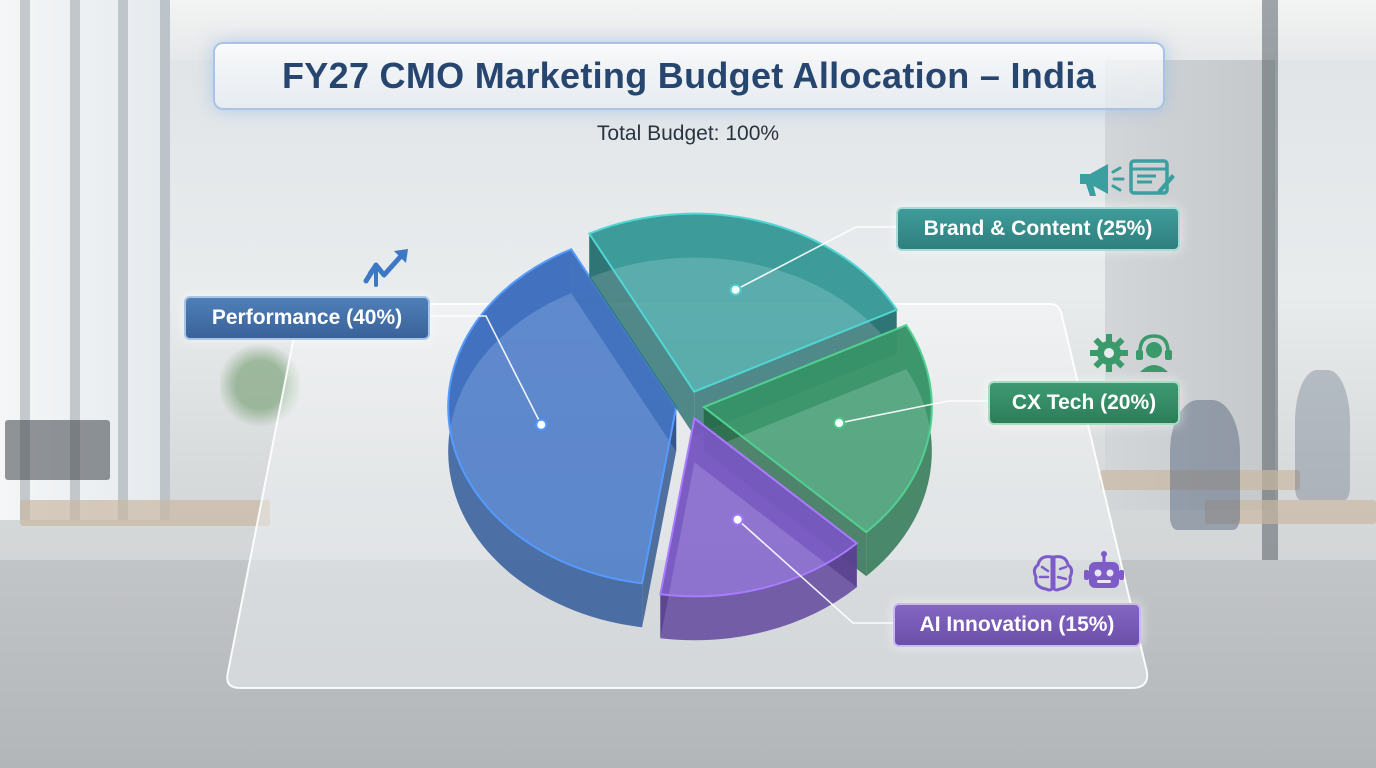 The image size is (1376, 768). Describe the element at coordinates (1152, 177) in the screenshot. I see `content-document-icon` at that location.